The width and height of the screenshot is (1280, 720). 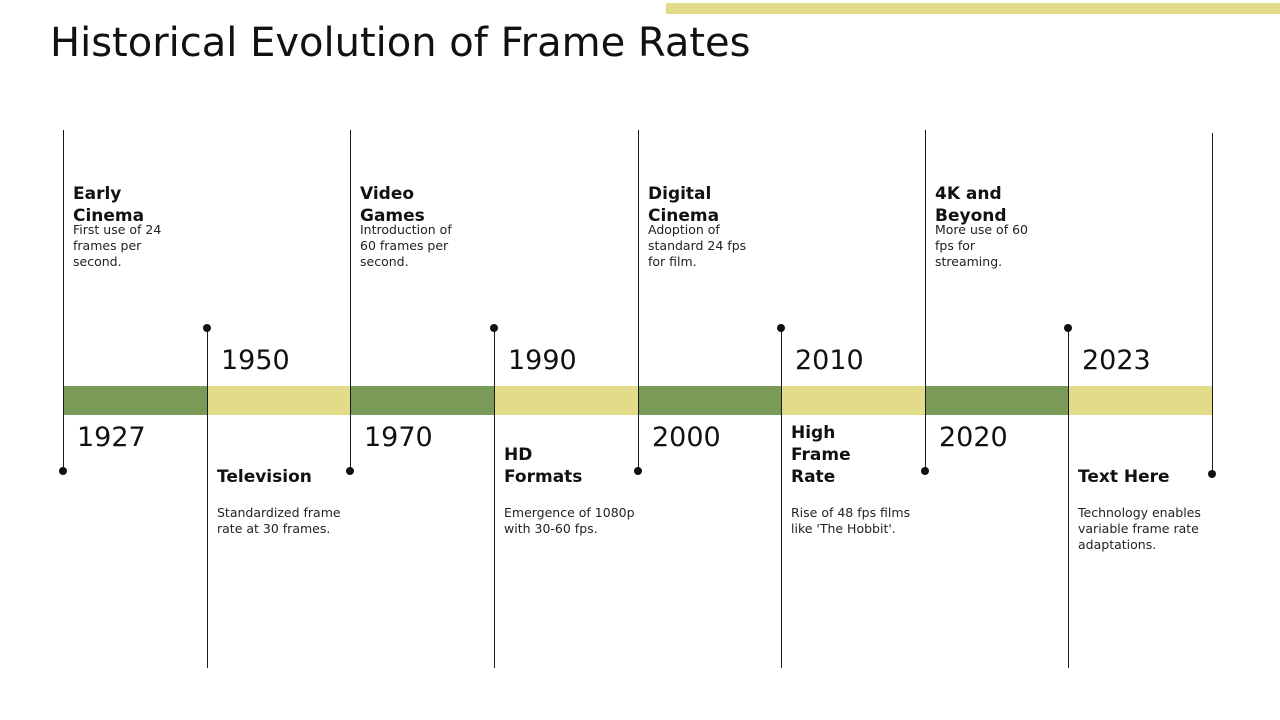 I want to click on connector-line-2023, so click(x=1068, y=498).